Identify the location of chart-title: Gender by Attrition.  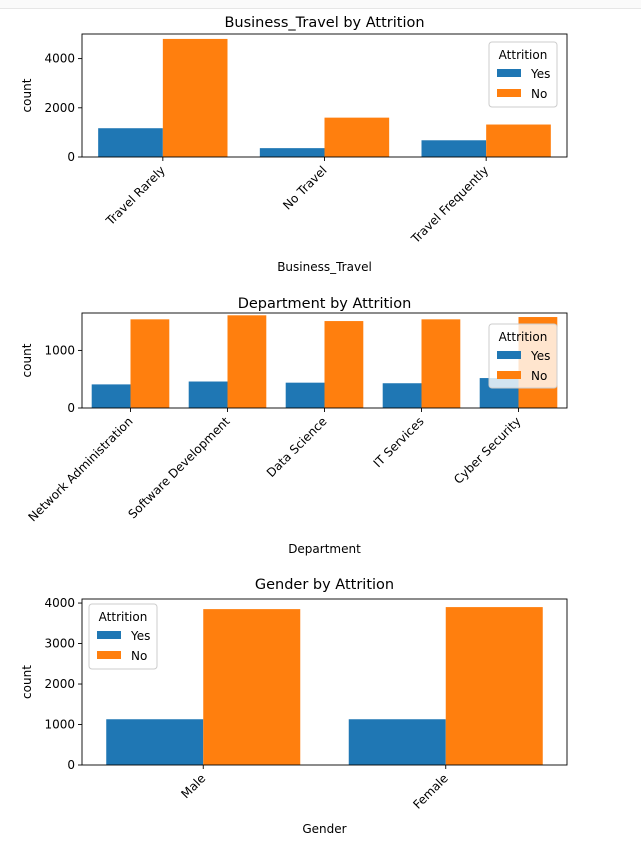
(324, 585).